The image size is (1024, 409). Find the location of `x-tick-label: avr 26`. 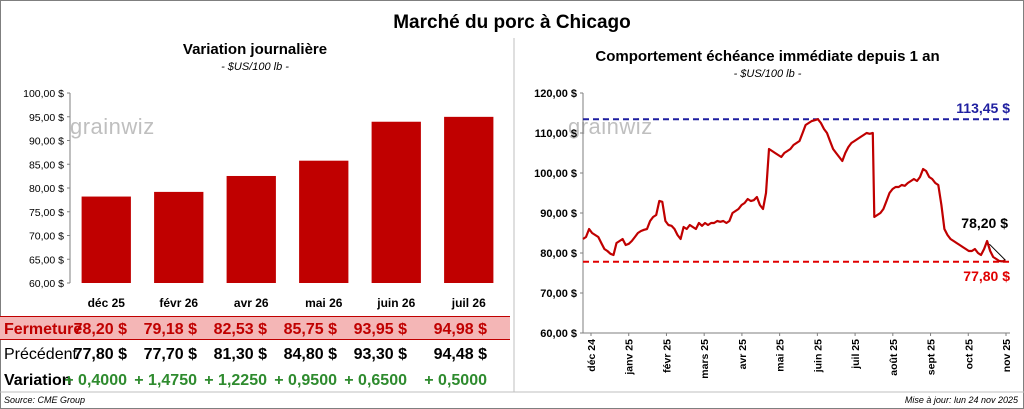

x-tick-label: avr 26 is located at coordinates (251, 303).